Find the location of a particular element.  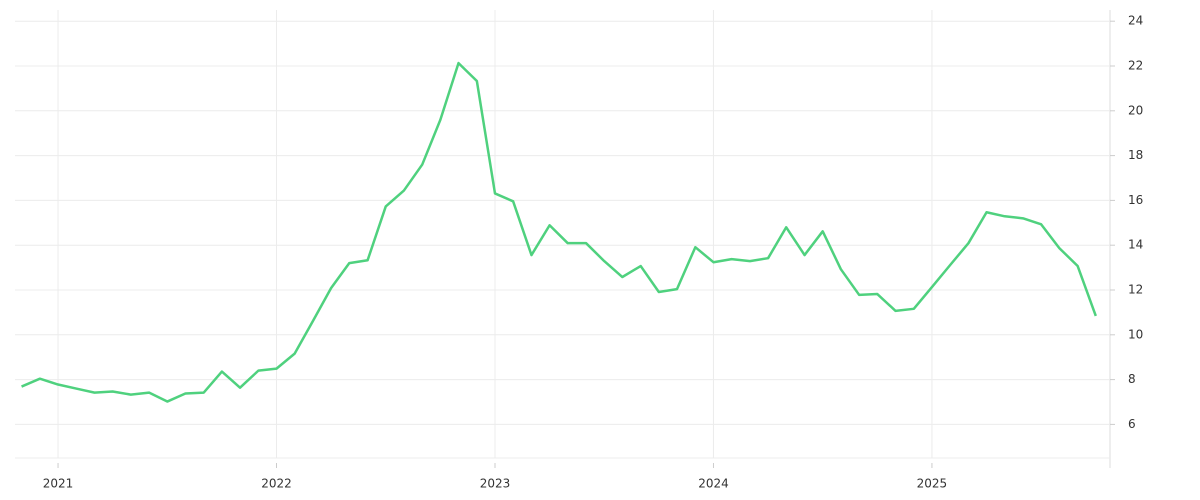

x-tick-label: 2025 is located at coordinates (932, 484).